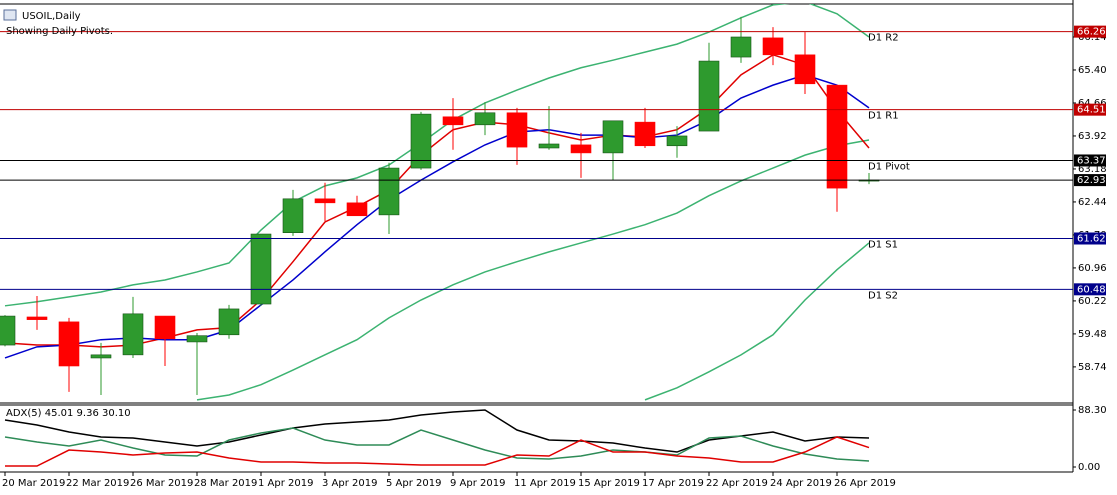 The height and width of the screenshot is (495, 1117). I want to click on pivot-label: D1 R1, so click(883, 116).